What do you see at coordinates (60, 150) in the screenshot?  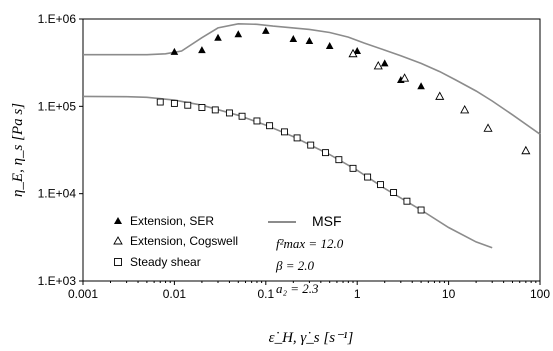 I see `y-ticks: 1.E+03 1.E+04 1.E+05 1.E+06` at bounding box center [60, 150].